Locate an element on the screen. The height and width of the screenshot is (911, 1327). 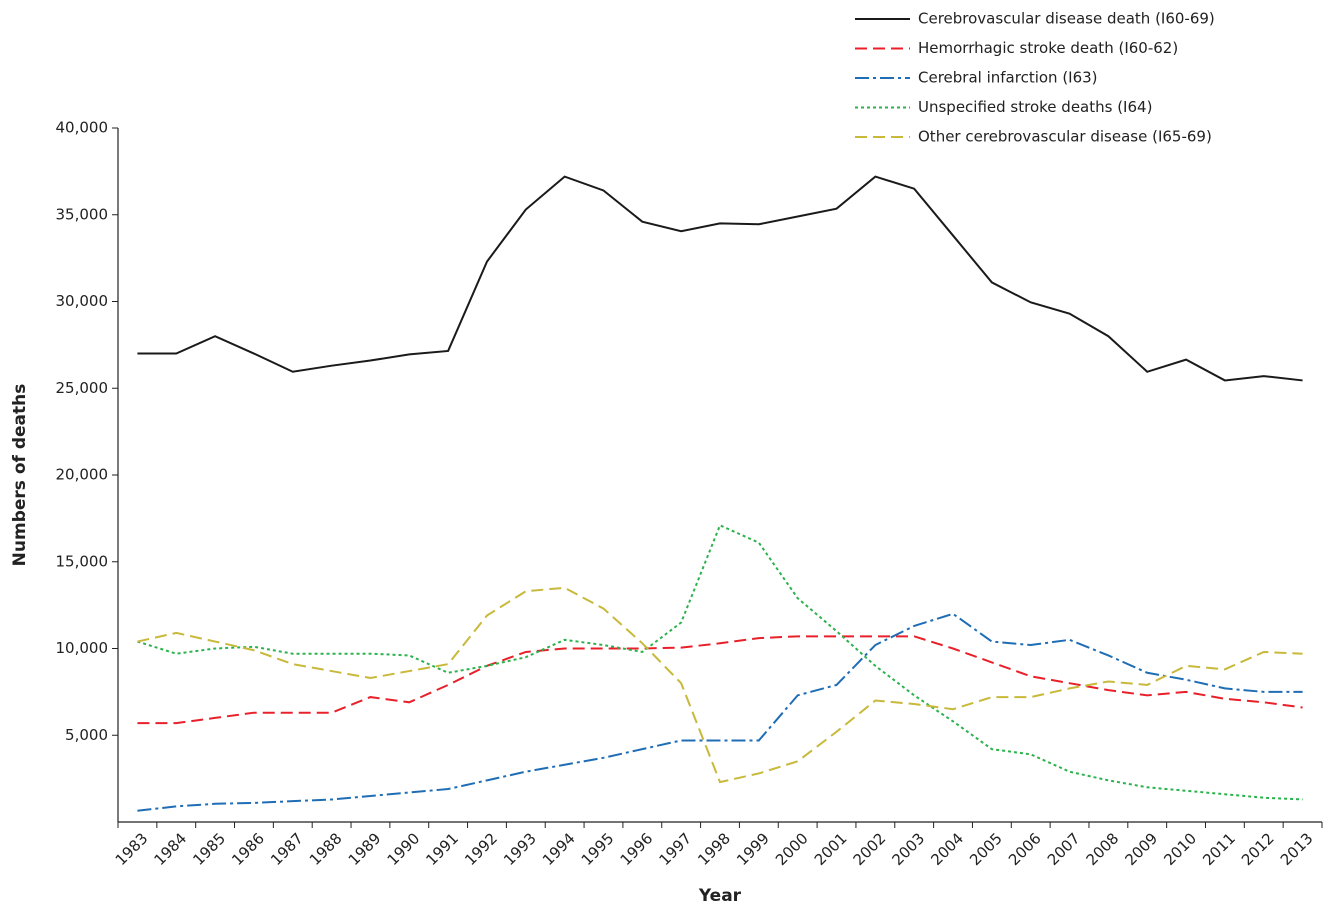
x-tick-label: 1985 is located at coordinates (209, 849).